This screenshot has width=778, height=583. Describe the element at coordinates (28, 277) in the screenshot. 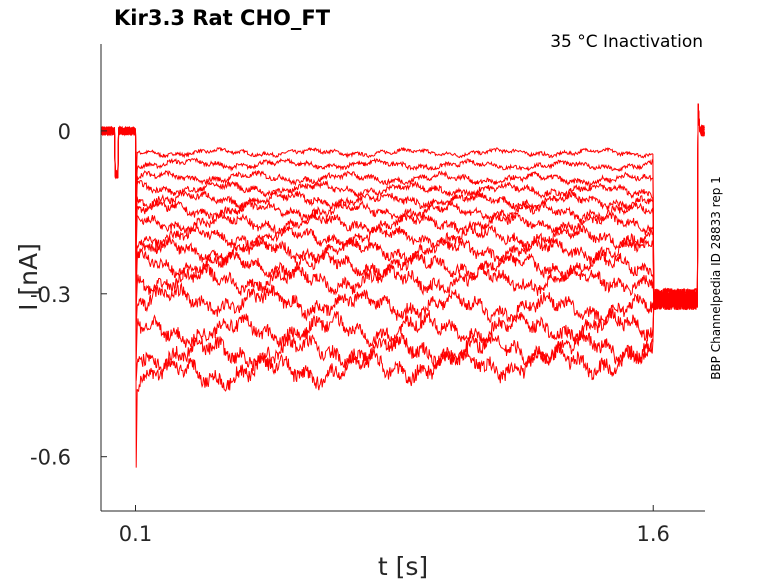

I see `y-axis-label: I [nA]` at that location.